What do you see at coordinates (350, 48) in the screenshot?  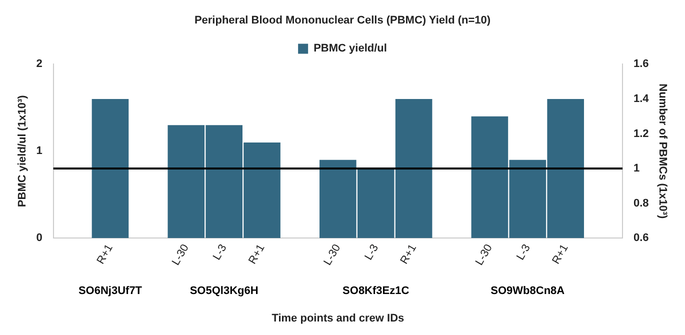 I see `legend-label: PBMC yield/ul` at bounding box center [350, 48].